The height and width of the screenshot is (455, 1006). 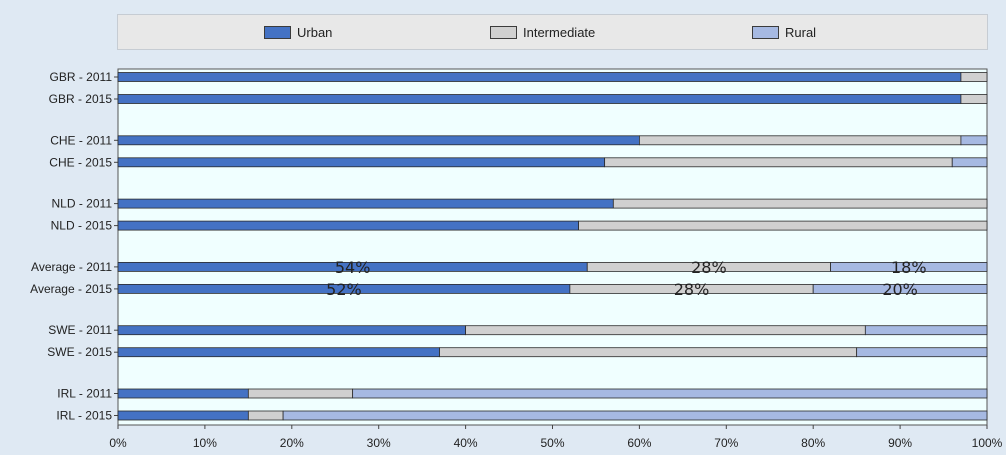 What do you see at coordinates (71, 267) in the screenshot?
I see `category-label-average-2011: Average - 2011` at bounding box center [71, 267].